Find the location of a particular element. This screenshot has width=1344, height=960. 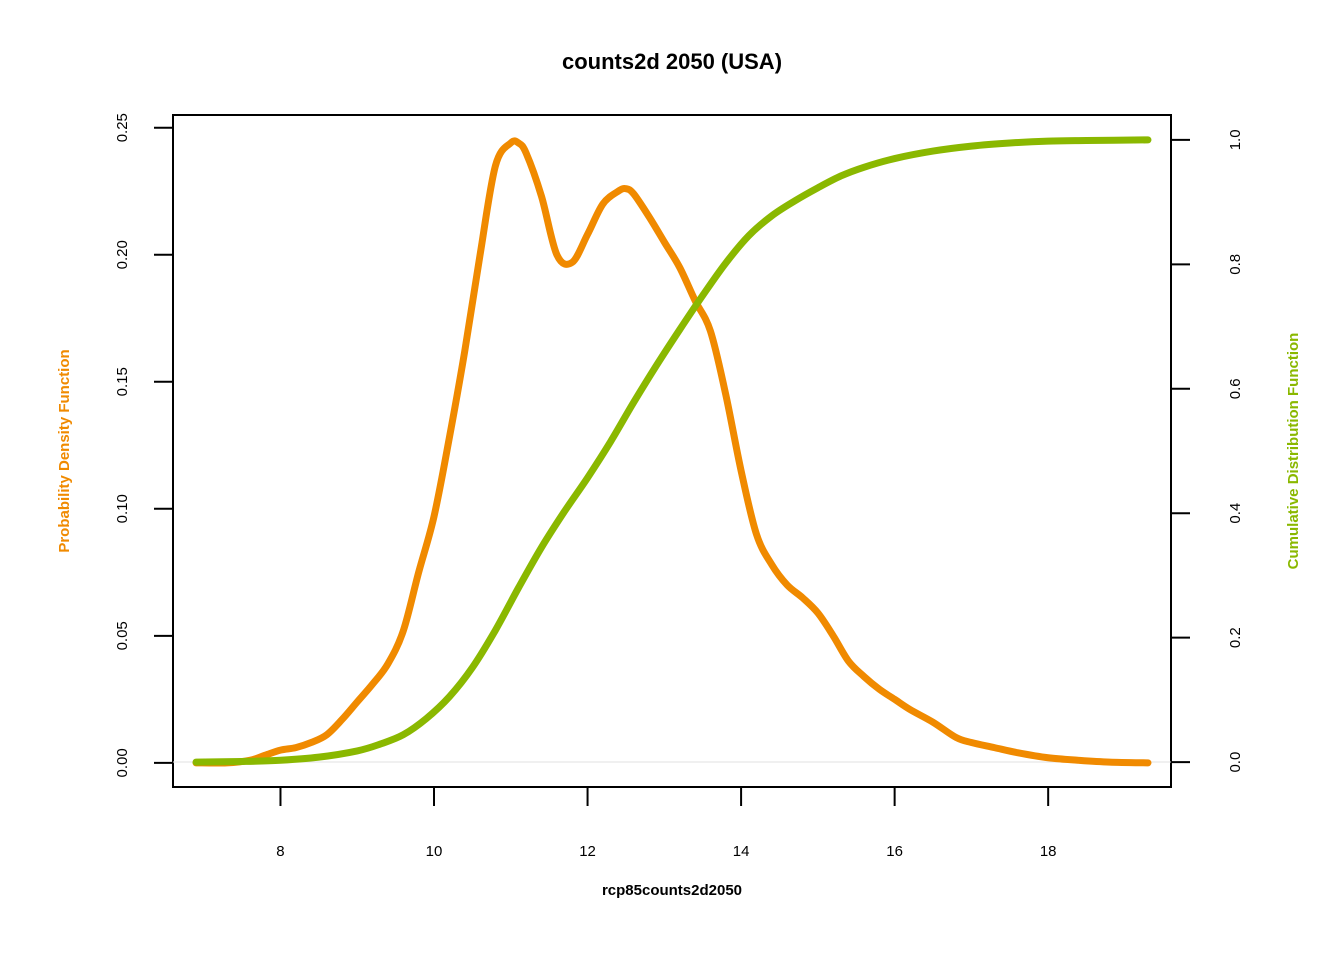

x-axis: 8 10 12 14 16 18 is located at coordinates (666, 823).